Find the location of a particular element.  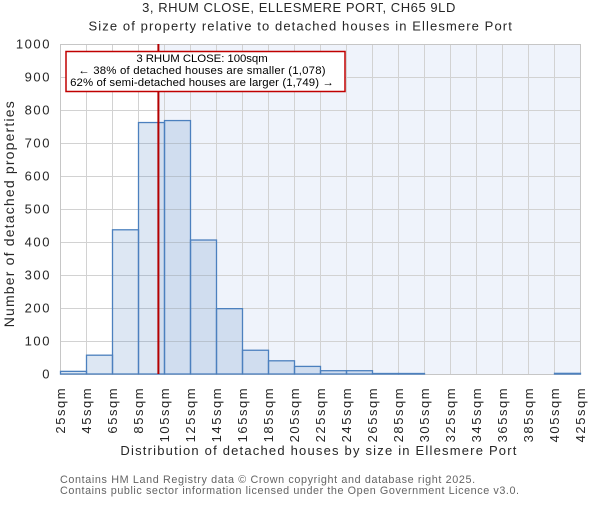

svg-text: 425sqm is located at coordinates (580, 415).